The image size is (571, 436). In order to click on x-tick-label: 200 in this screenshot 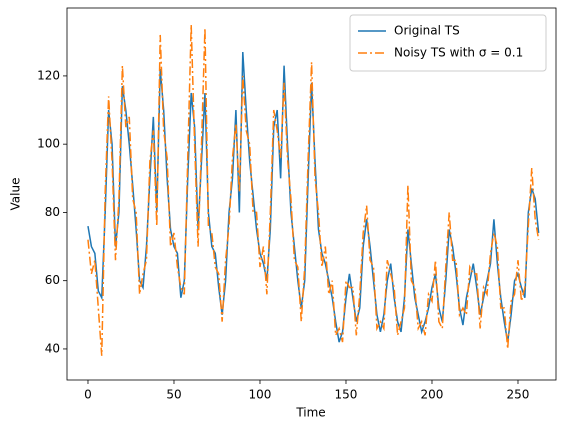, I will do `click(432, 395)`.